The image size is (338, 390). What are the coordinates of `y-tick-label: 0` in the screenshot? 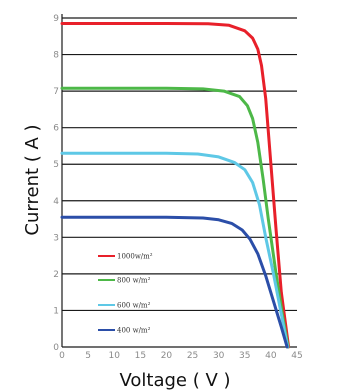 It's located at (56, 348).